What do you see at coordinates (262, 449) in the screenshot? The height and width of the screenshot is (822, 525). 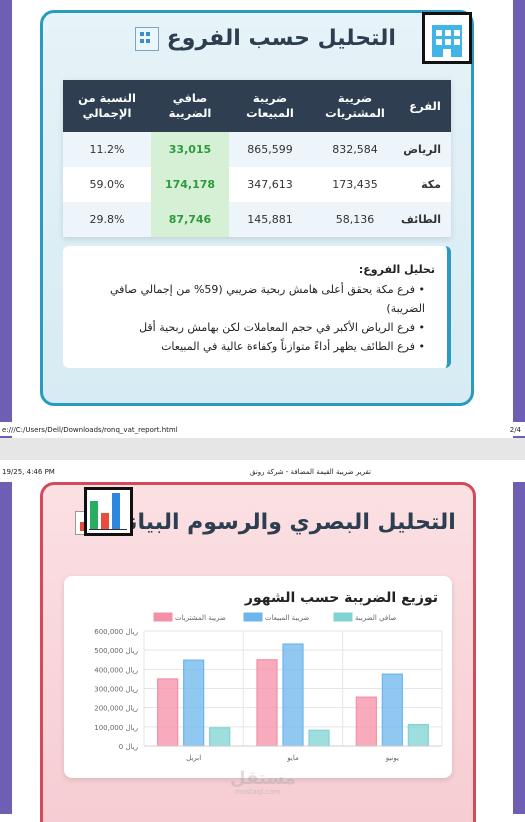 I see `page-gap` at bounding box center [262, 449].